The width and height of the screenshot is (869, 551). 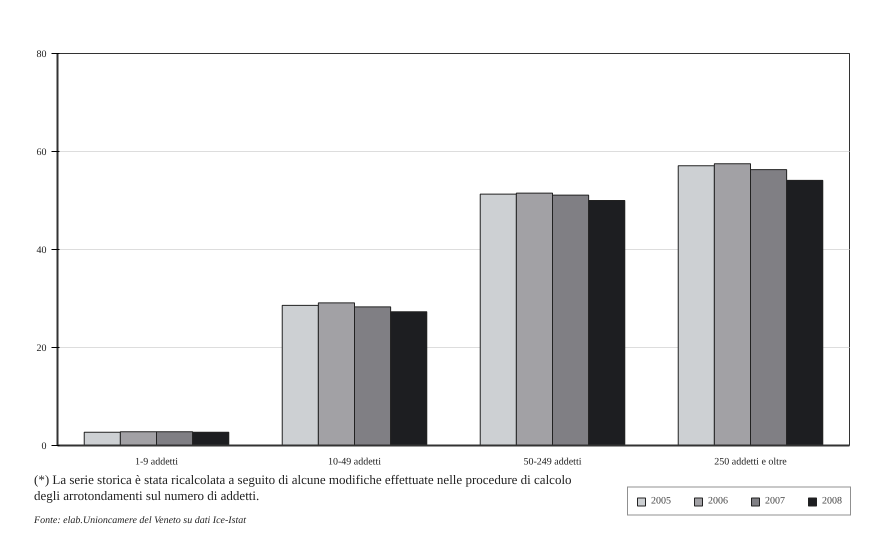 I want to click on legend-label: 2007, so click(x=775, y=501).